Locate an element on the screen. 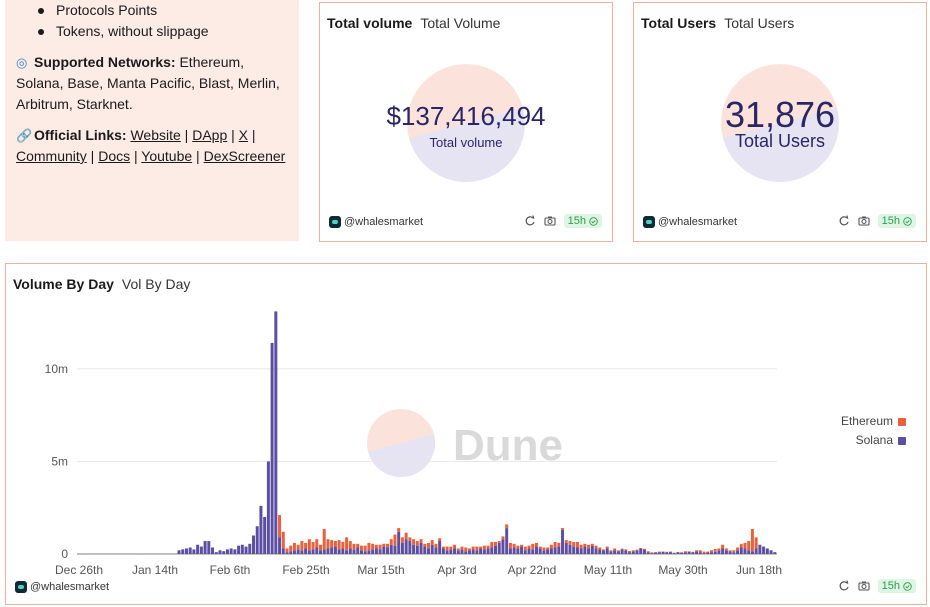 Image resolution: width=930 pixels, height=607 pixels. x-tick-label: Jun 18th is located at coordinates (759, 570).